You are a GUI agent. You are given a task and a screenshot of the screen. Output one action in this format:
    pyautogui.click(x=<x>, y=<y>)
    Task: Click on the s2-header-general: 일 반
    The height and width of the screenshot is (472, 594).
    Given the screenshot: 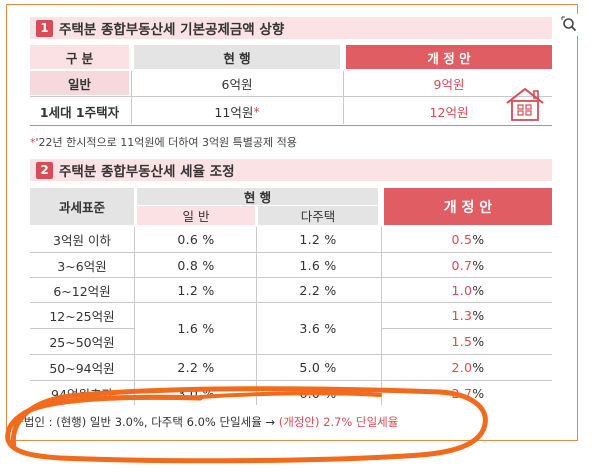 What is the action you would take?
    pyautogui.click(x=196, y=215)
    